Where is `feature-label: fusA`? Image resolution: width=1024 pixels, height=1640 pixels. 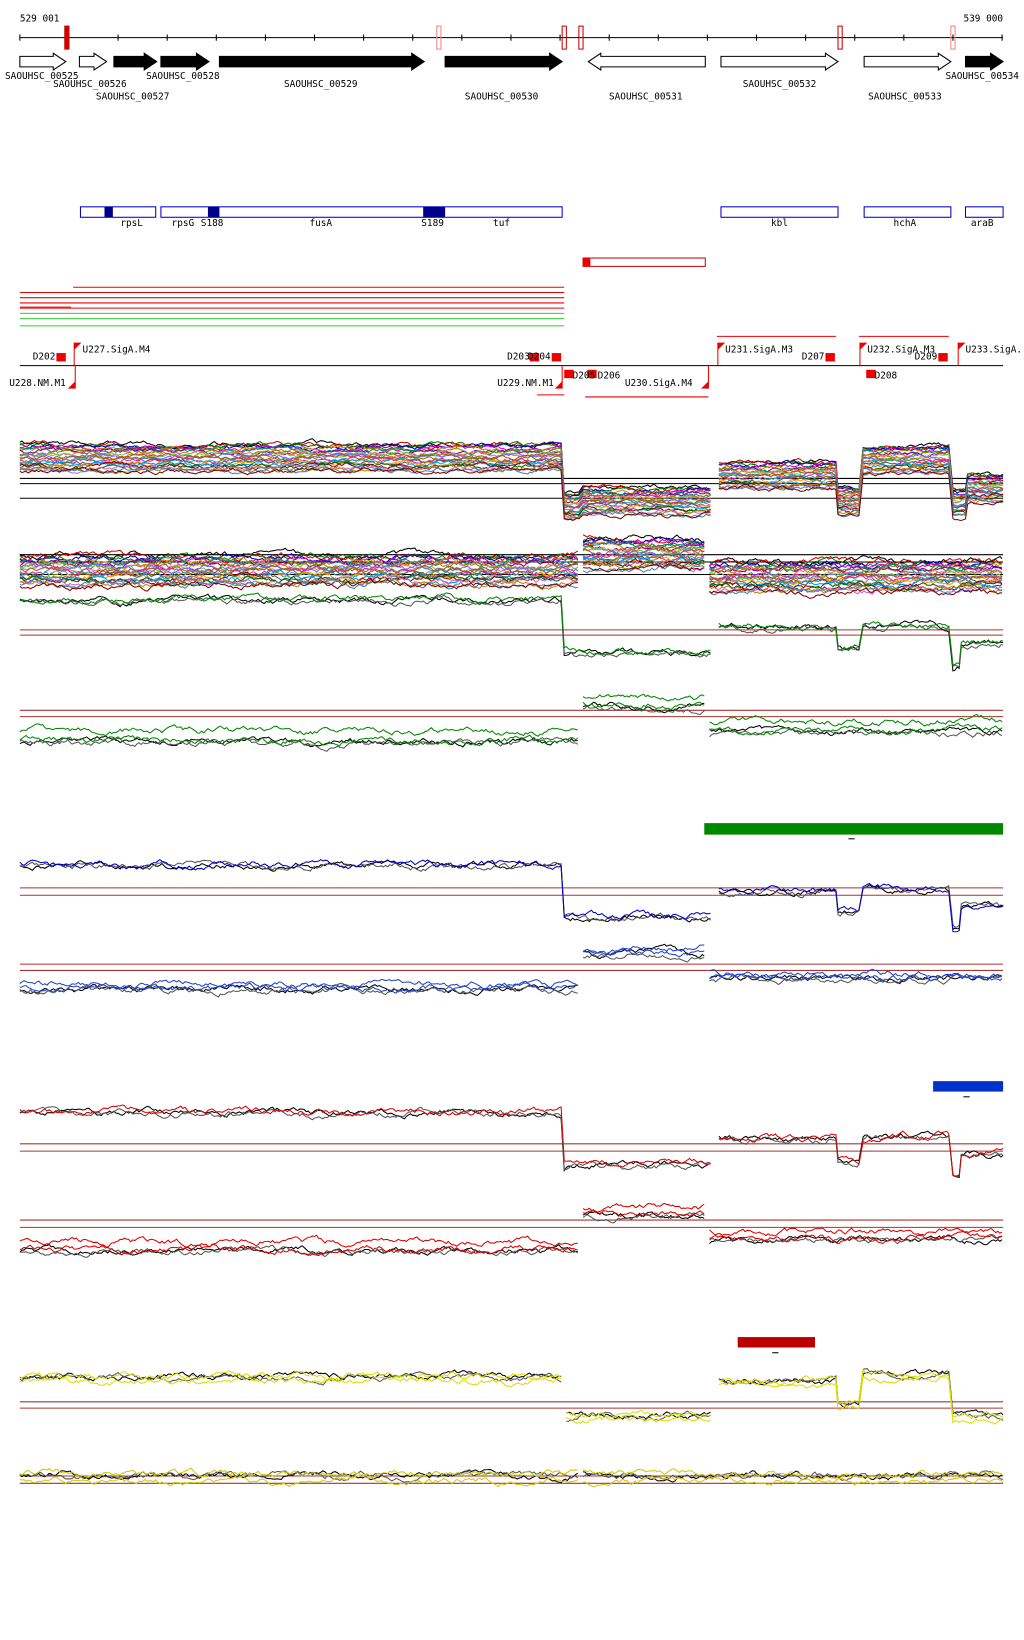
feature-label: fusA is located at coordinates (320, 223).